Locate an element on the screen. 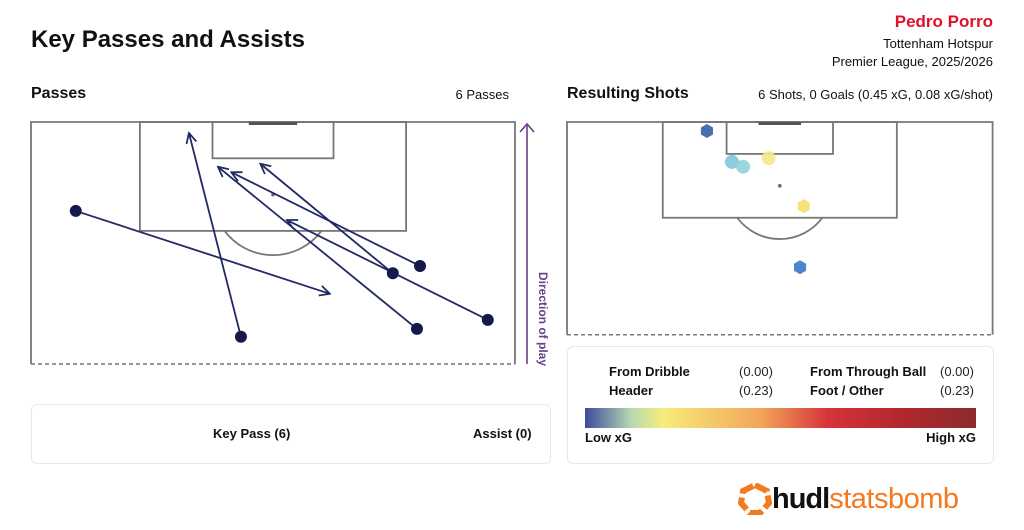 The width and height of the screenshot is (1024, 530). legend-label-header: Header is located at coordinates (631, 390).